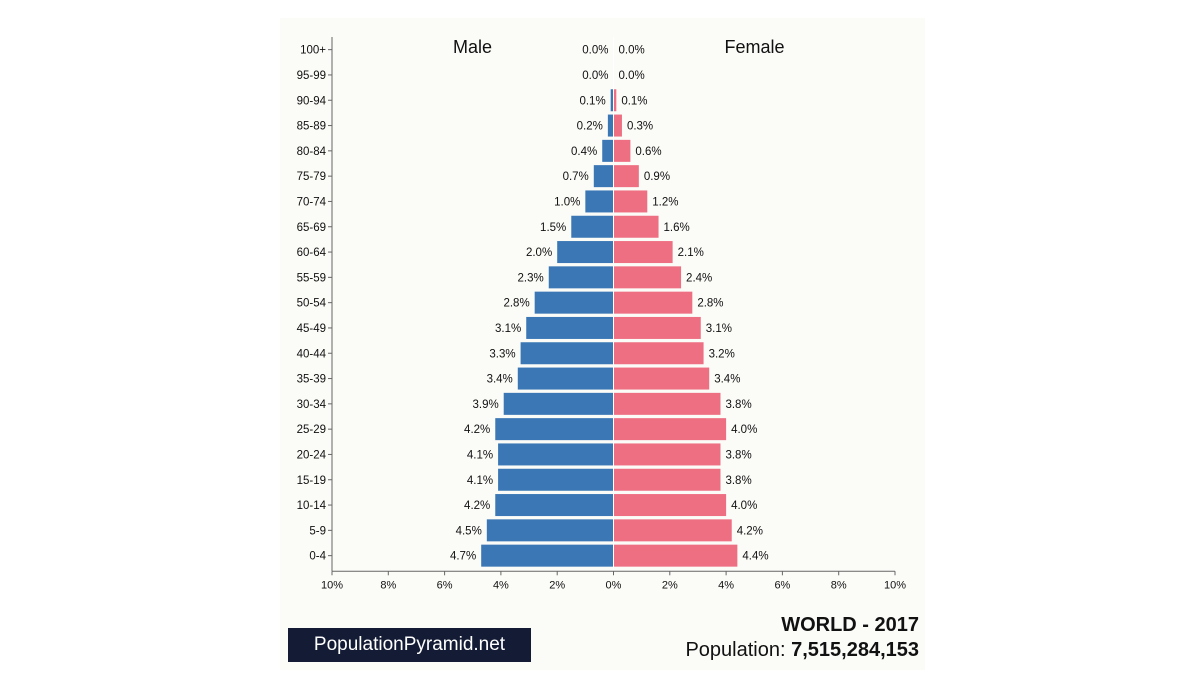 Image resolution: width=1200 pixels, height=675 pixels. Describe the element at coordinates (312, 101) in the screenshot. I see `age-group-label: 90-94` at that location.